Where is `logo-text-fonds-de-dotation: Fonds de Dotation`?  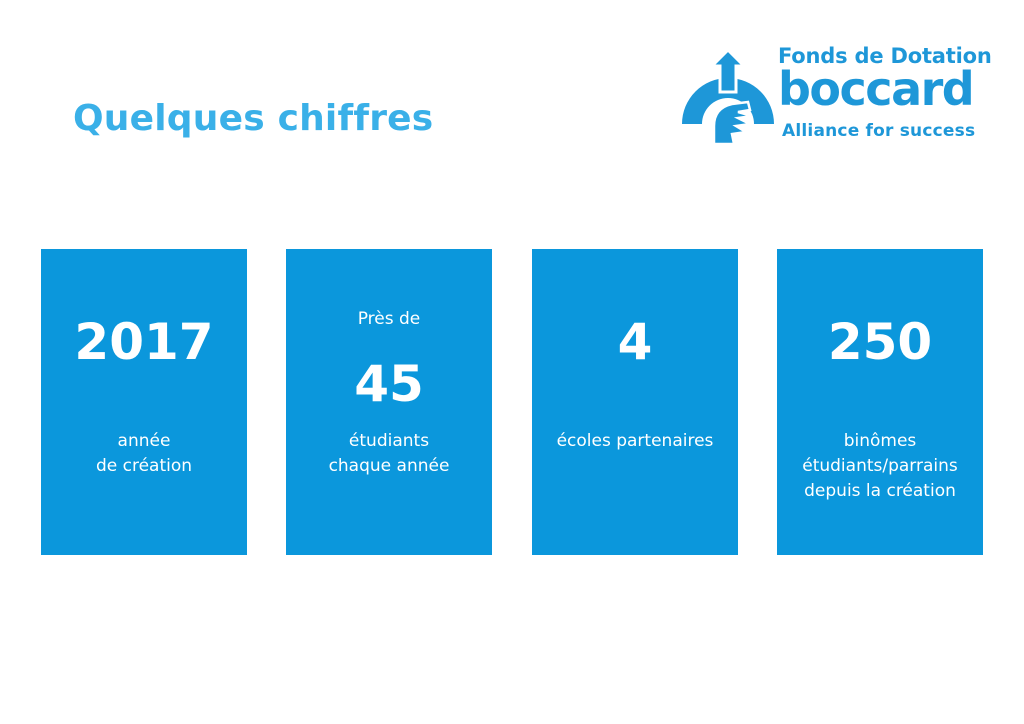
logo-text-fonds-de-dotation: Fonds de Dotation is located at coordinates (885, 56).